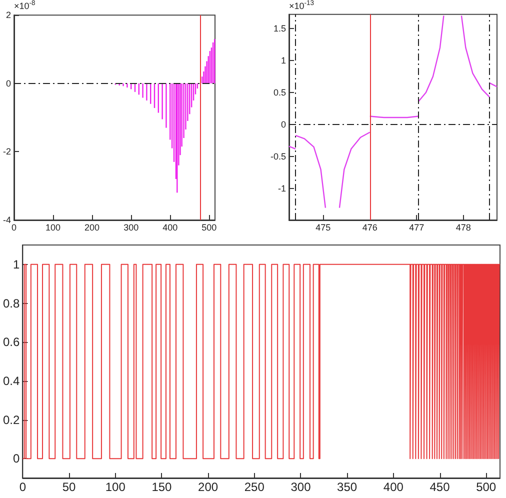  I want to click on y-tick-label: 0.2, so click(11, 419).